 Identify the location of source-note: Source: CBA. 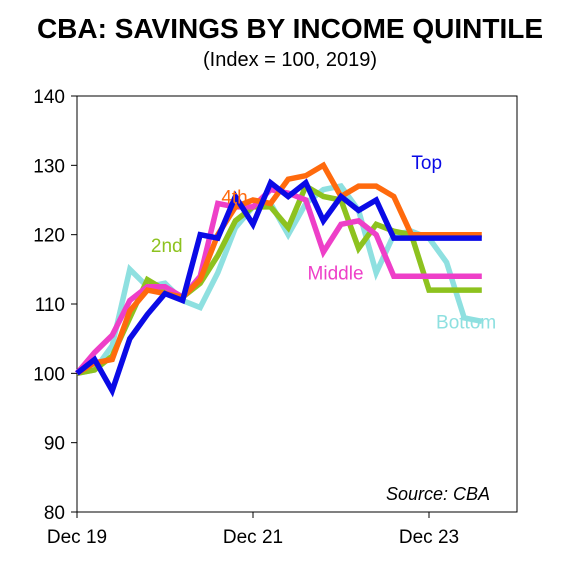
(438, 494).